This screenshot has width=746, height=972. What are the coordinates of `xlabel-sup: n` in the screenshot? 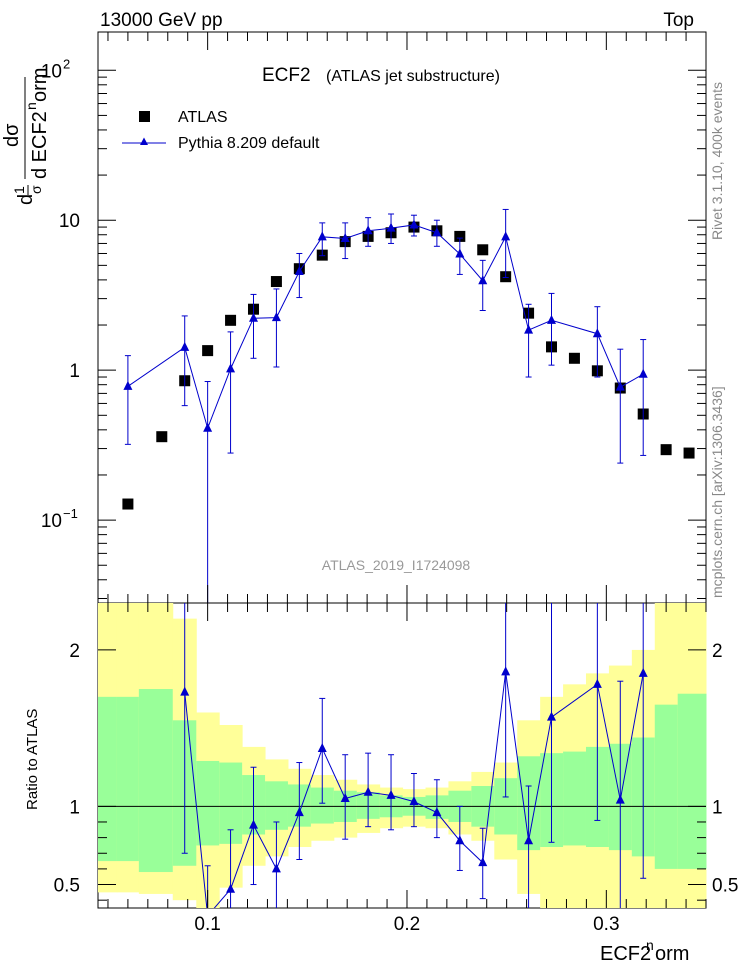 It's located at (650, 945).